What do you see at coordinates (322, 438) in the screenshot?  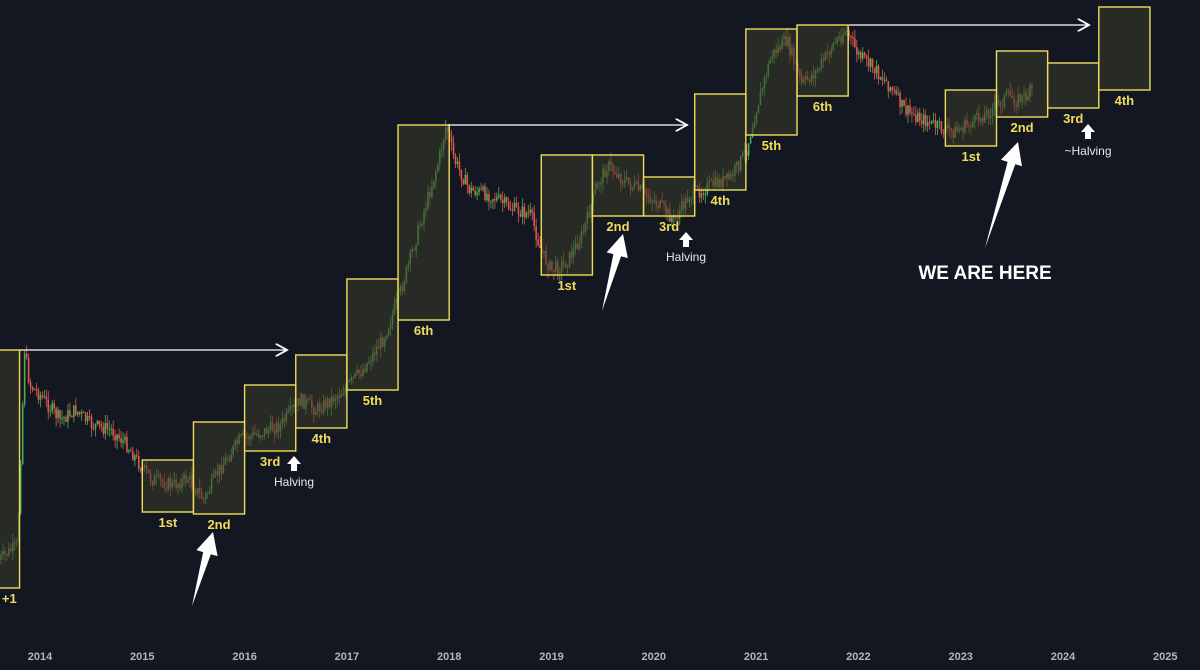 I see `cycle1-box-4th-label: 4th` at bounding box center [322, 438].